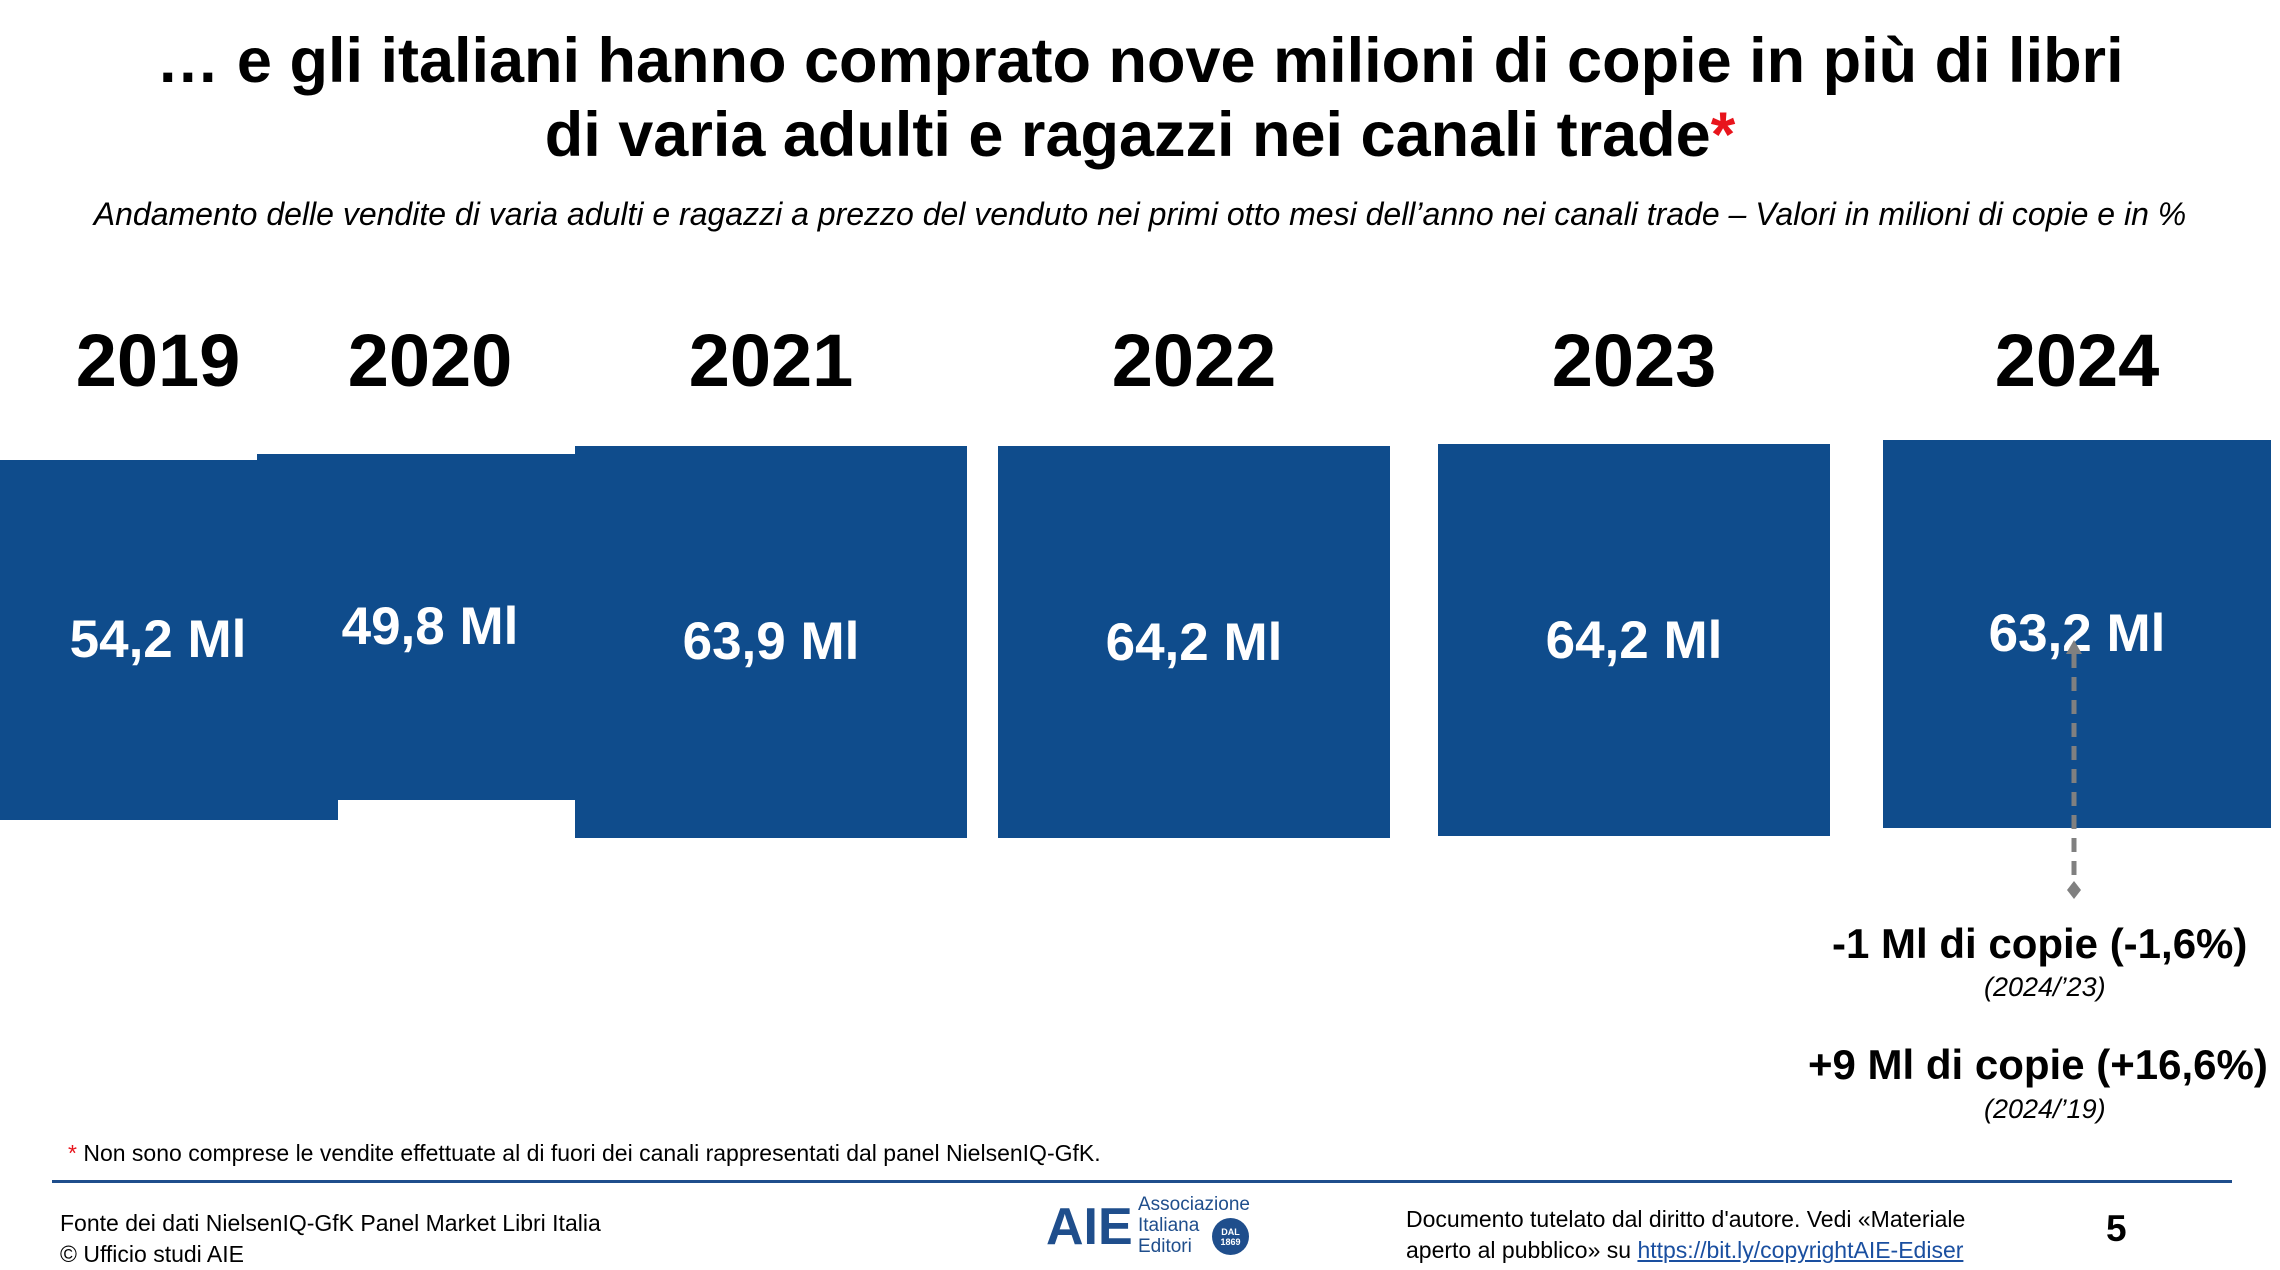 Image resolution: width=2280 pixels, height=1270 pixels. What do you see at coordinates (2077, 634) in the screenshot?
I see `bar-2024: 63,2 Ml` at bounding box center [2077, 634].